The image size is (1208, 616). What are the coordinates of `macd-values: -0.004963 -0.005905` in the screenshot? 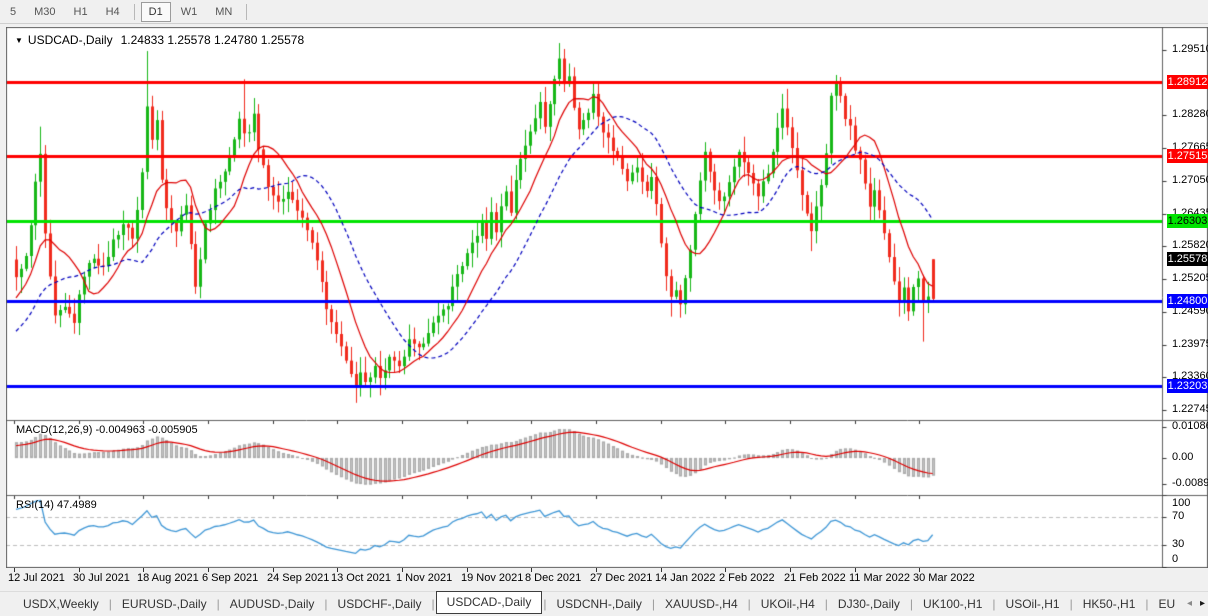 It's located at (146, 430).